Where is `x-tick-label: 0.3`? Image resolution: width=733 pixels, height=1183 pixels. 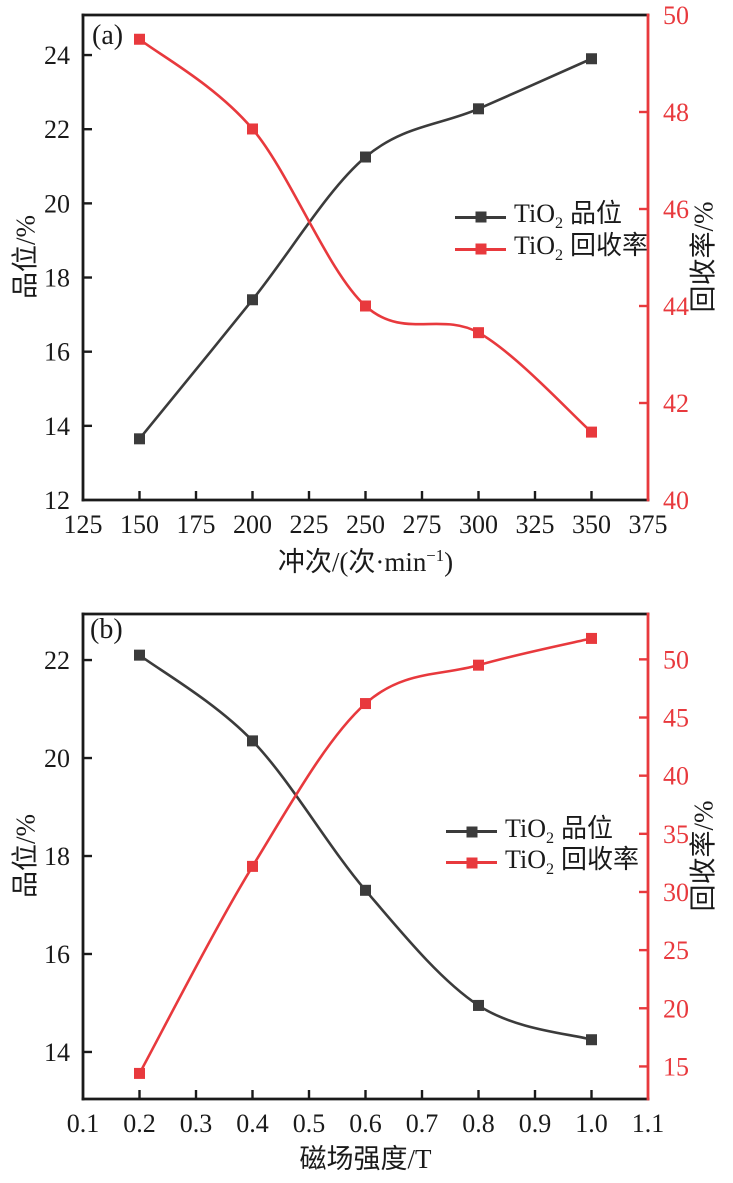
x-tick-label: 0.3 is located at coordinates (196, 1123).